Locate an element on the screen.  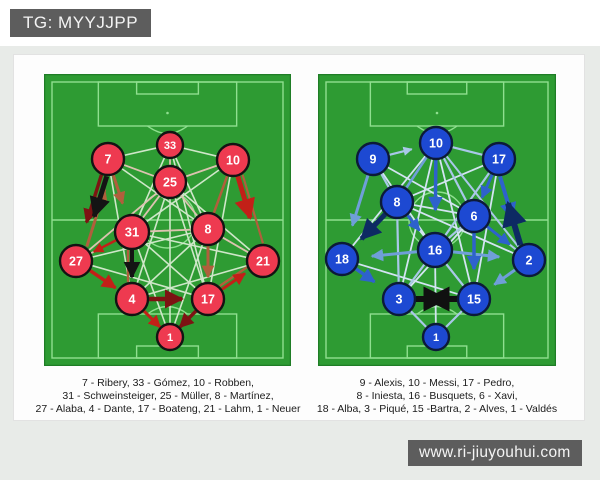
svg-text: 15 is located at coordinates (474, 300).